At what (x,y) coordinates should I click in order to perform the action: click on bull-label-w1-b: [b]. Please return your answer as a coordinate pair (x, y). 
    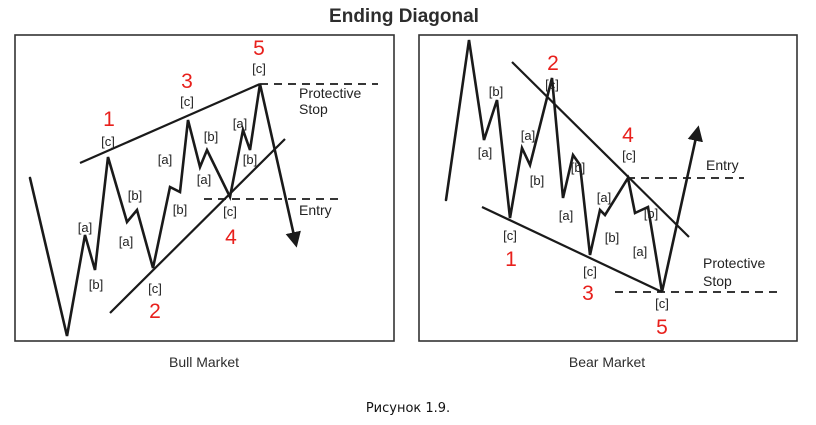
    Looking at the image, I should click on (96, 284).